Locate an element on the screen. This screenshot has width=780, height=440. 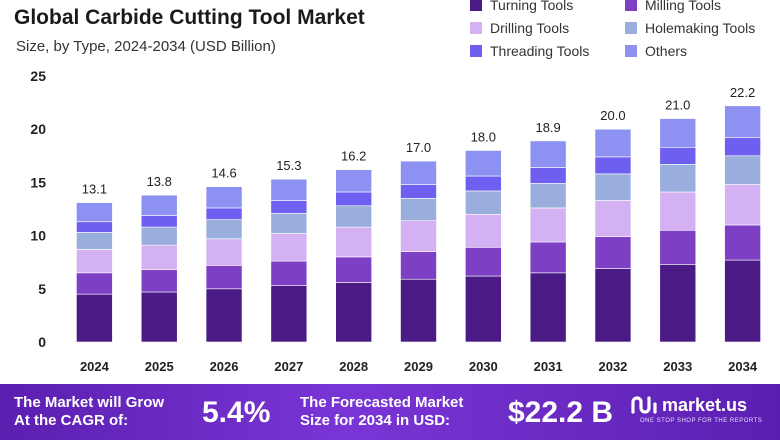
legend-item-threading: Threading Tools is located at coordinates (529, 51).